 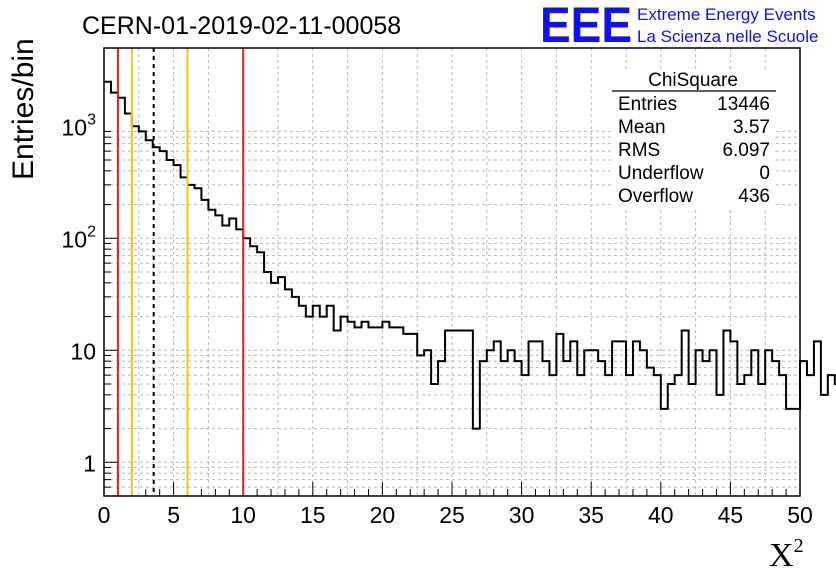 What do you see at coordinates (754, 196) in the screenshot?
I see `stats-value: 436` at bounding box center [754, 196].